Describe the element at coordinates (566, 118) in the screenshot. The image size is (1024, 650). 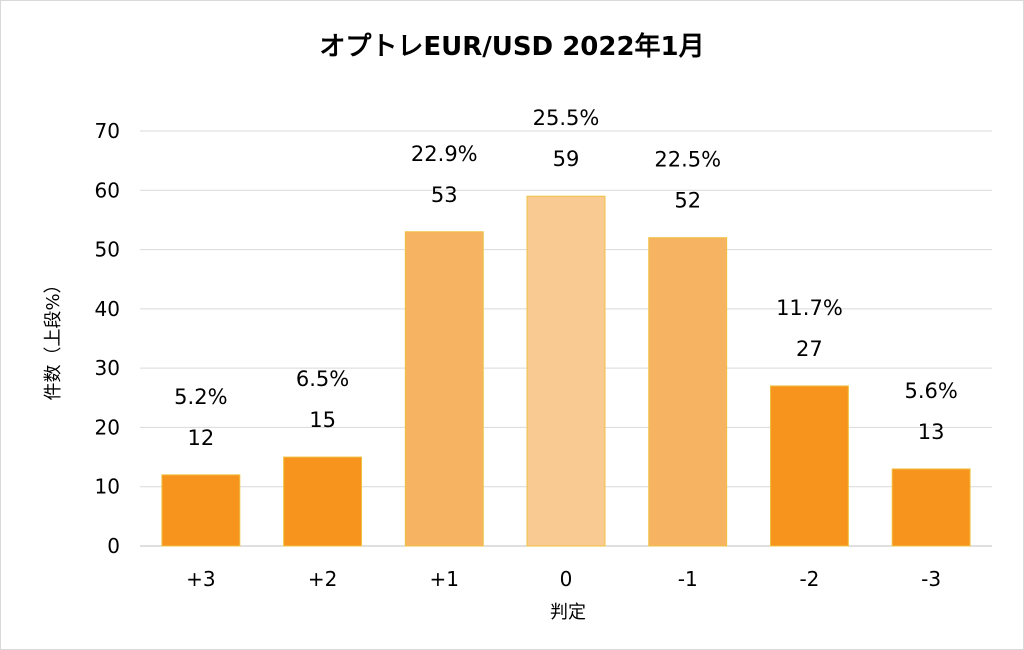
I see `bar-percent-label: 25.5%` at that location.